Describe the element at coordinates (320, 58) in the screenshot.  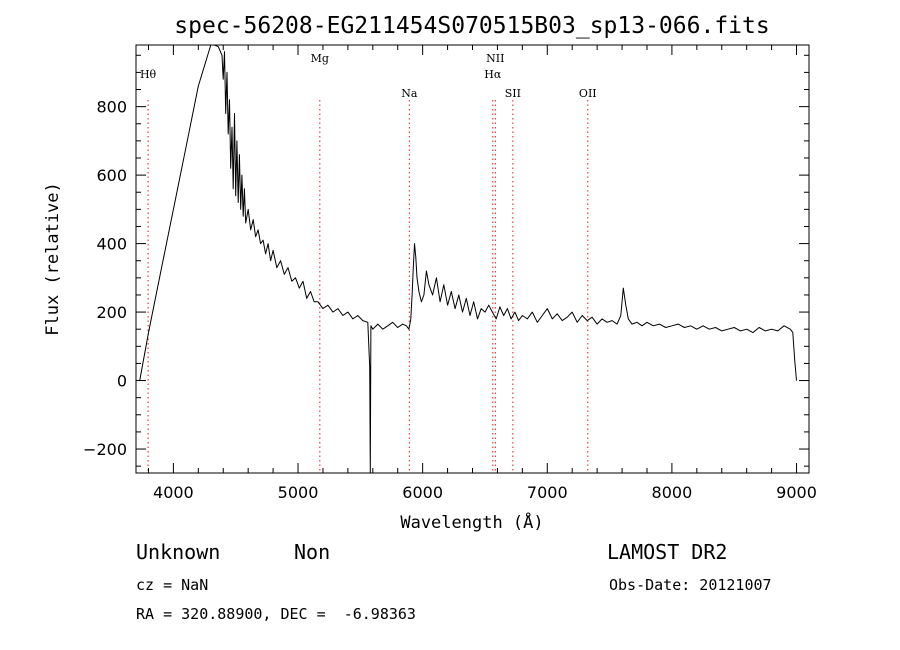
I see `spectral-line-label: Mg` at that location.